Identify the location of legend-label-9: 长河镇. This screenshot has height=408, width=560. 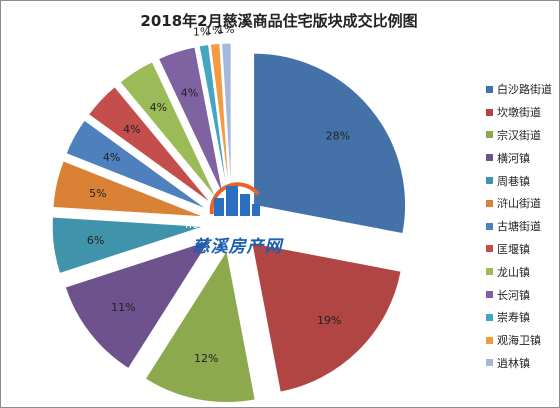
(513, 295).